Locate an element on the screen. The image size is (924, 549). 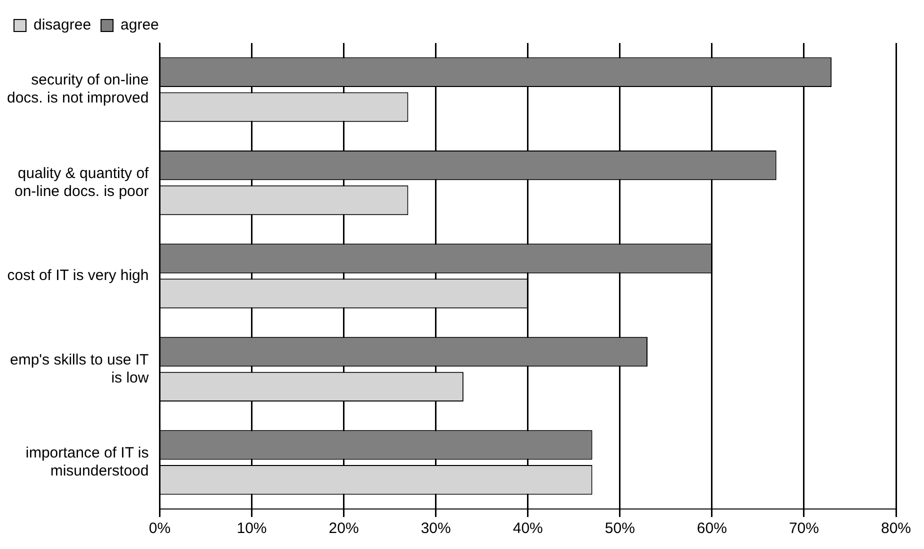
y-tick-label: cost of IT is very high is located at coordinates (78, 275).